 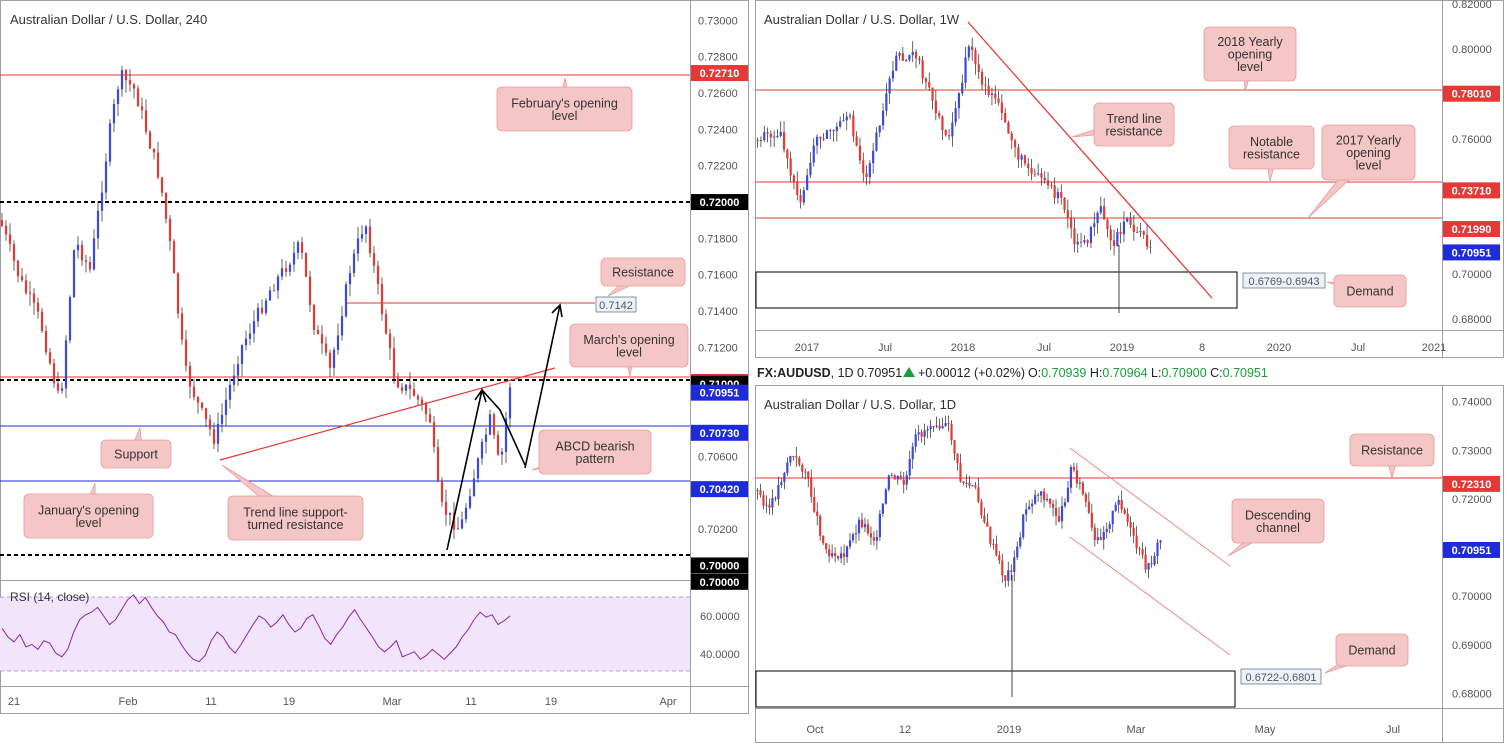 I want to click on w1-x-tick: 8, so click(x=1202, y=348).